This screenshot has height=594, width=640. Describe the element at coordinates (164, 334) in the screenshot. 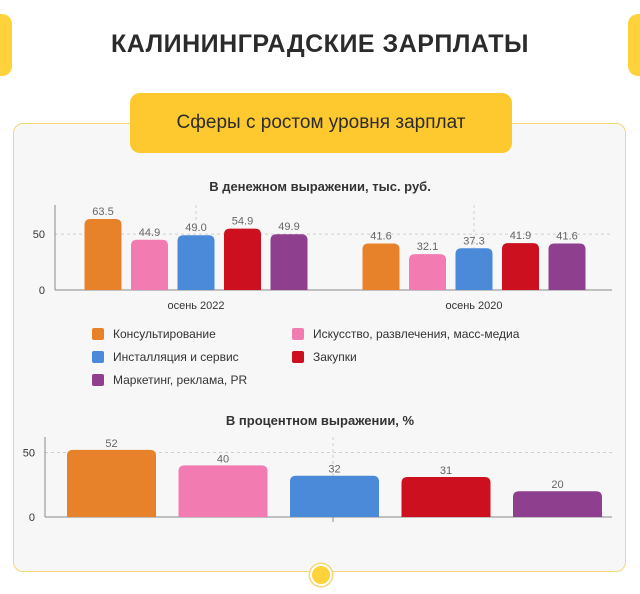

I see `legend-label: Консультирование` at that location.